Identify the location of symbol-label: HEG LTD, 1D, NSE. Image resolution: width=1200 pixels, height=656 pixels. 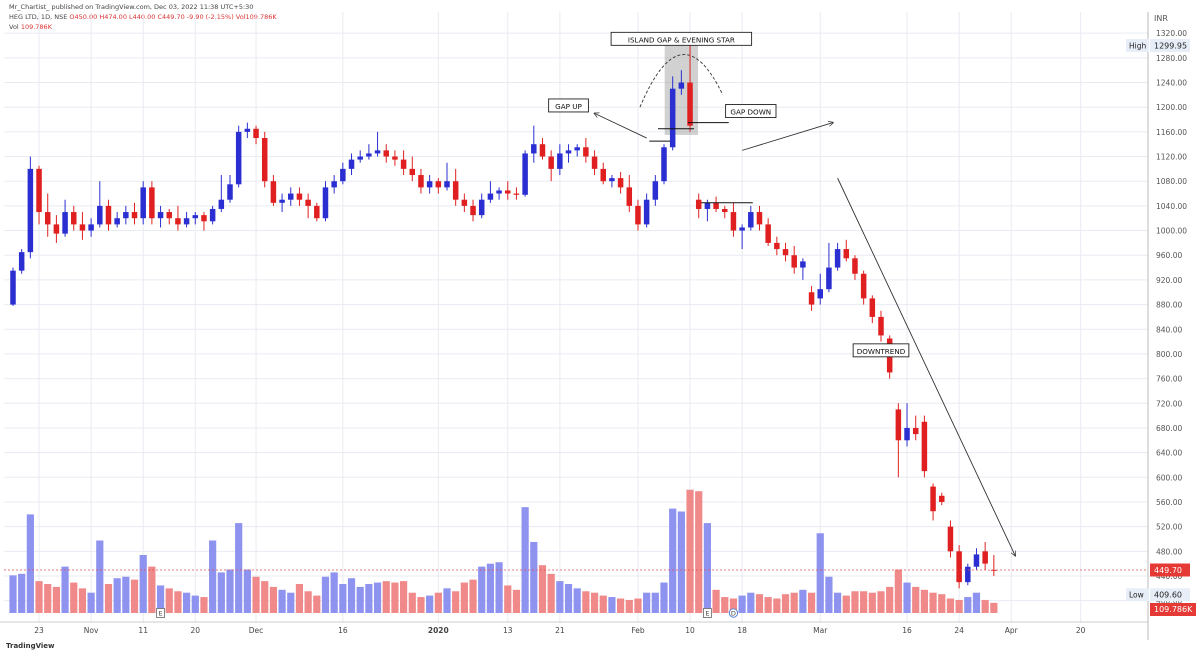
(38, 17).